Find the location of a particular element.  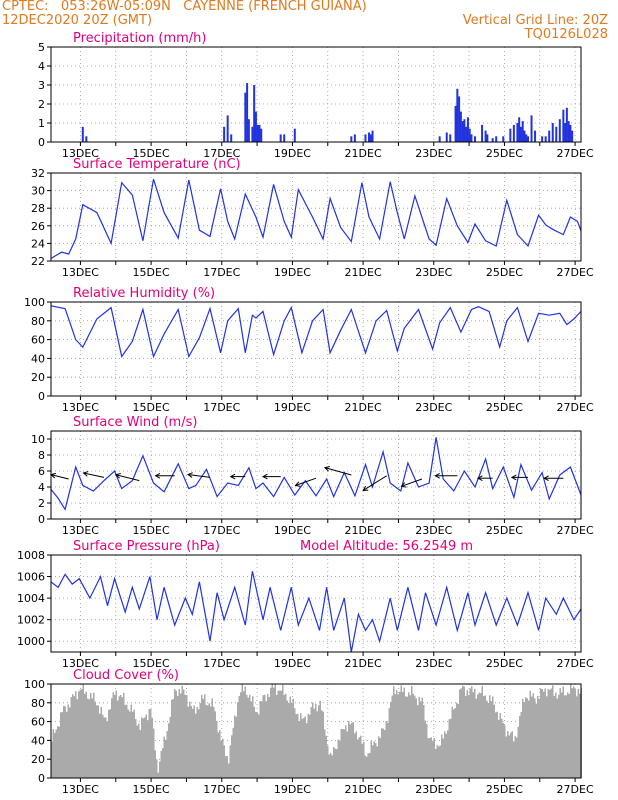

x-tick-label: 15DEC is located at coordinates (151, 272).